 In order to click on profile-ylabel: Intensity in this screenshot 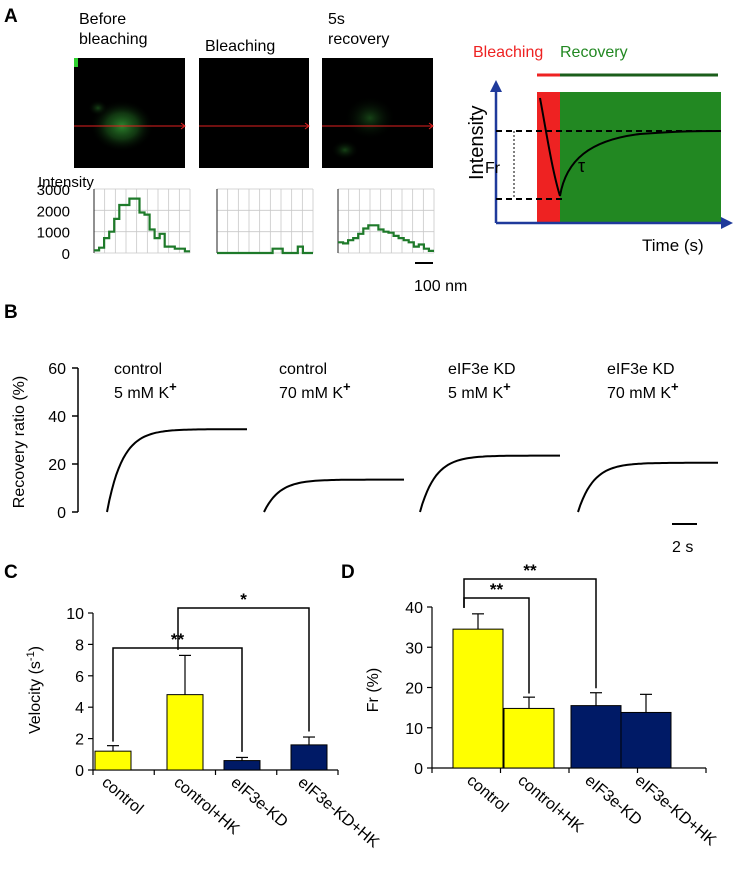, I will do `click(66, 182)`.